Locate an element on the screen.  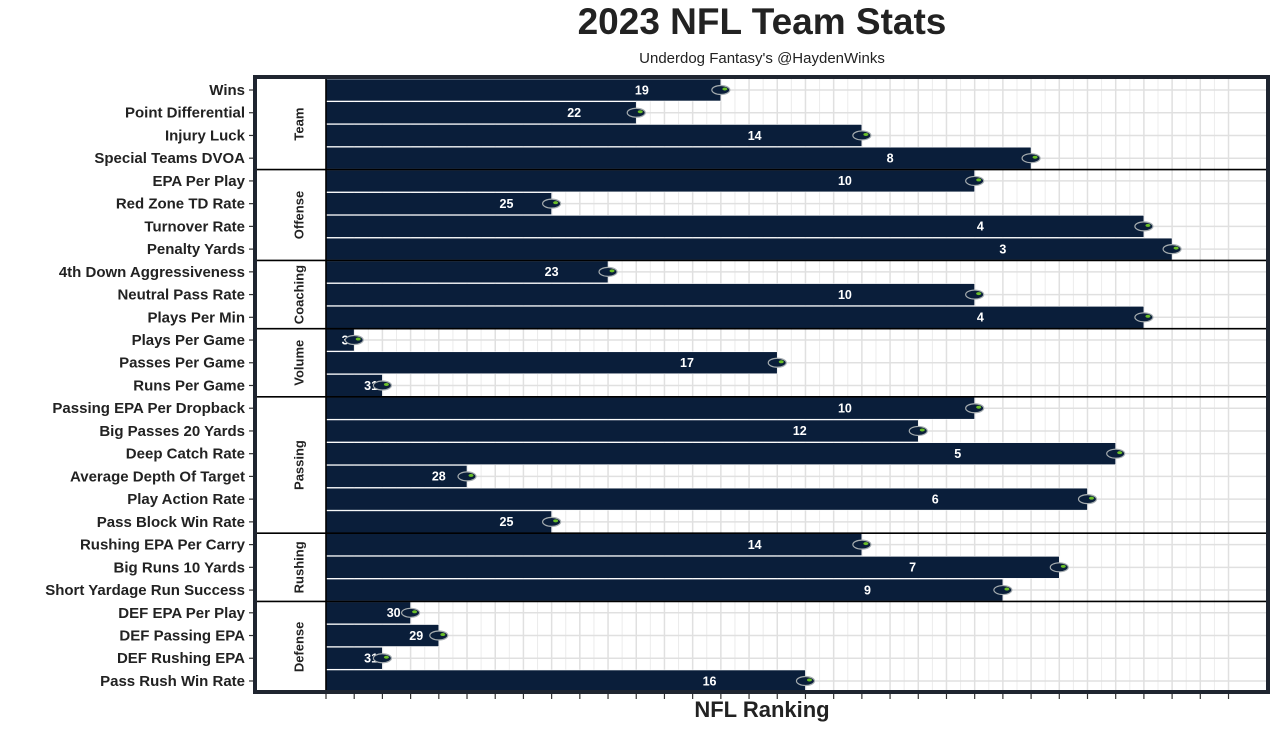
value-label: 5 is located at coordinates (957, 454).